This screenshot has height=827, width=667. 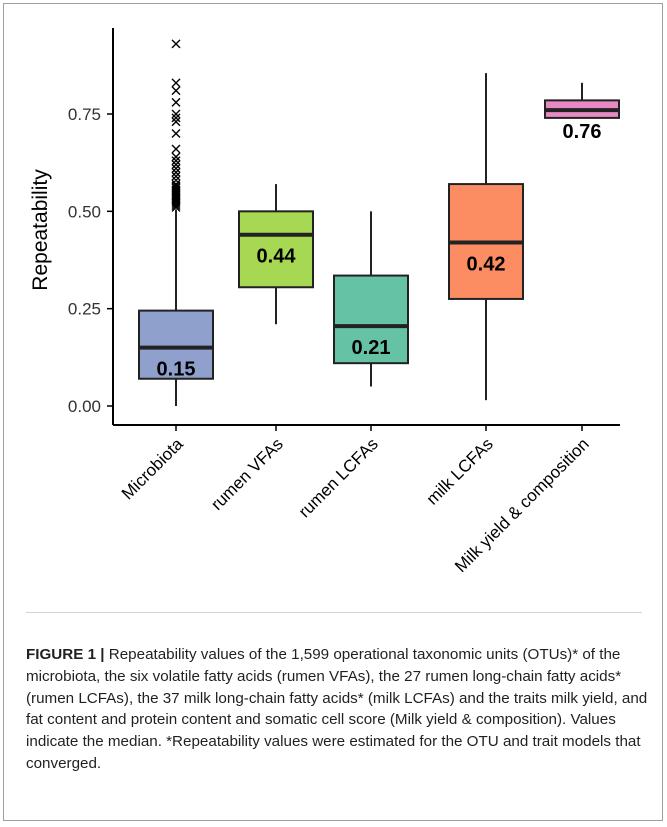 I want to click on x-tick-label: milk LCFAs, so click(x=460, y=471).